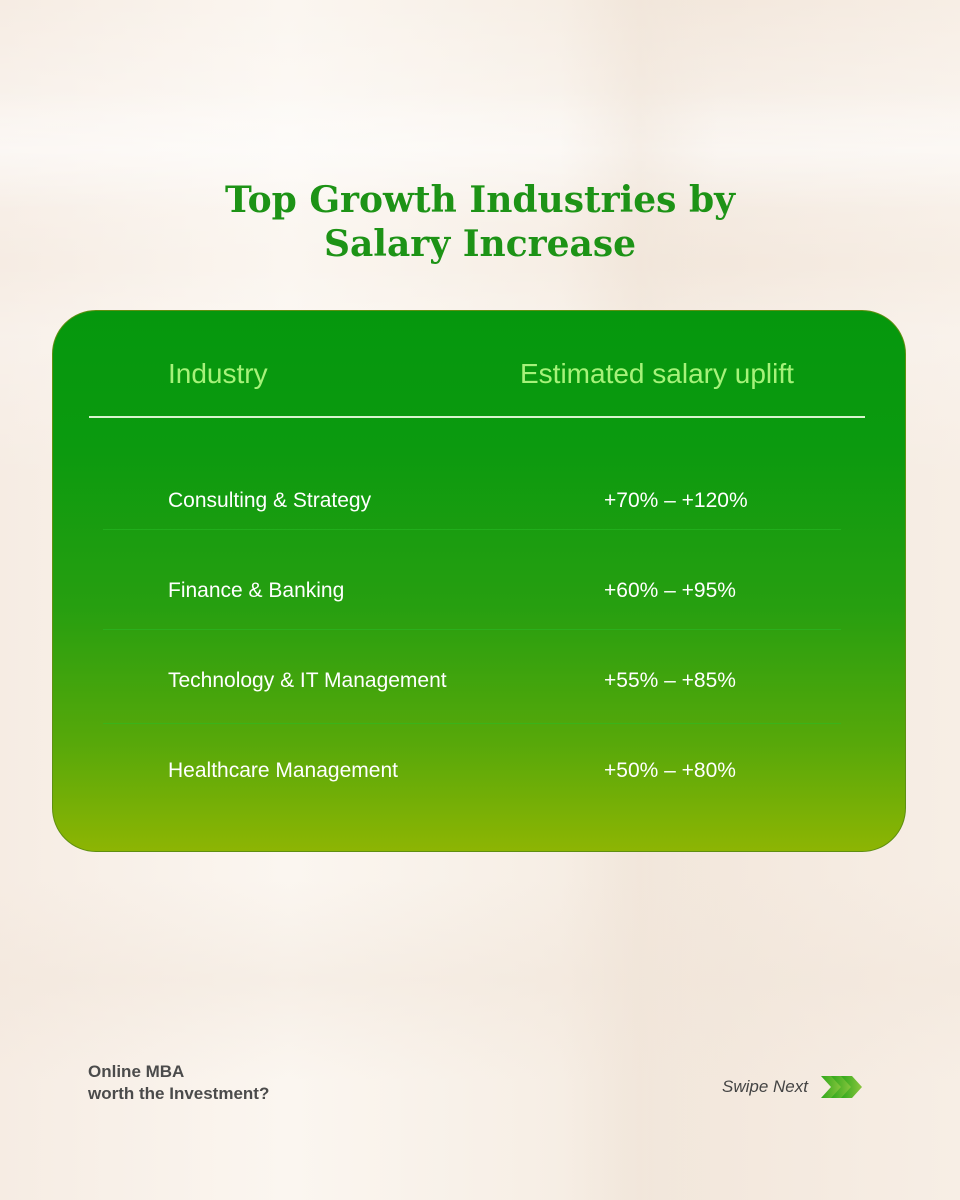 The width and height of the screenshot is (960, 1200). Describe the element at coordinates (270, 500) in the screenshot. I see `industry-cell: Consulting & Strategy` at that location.